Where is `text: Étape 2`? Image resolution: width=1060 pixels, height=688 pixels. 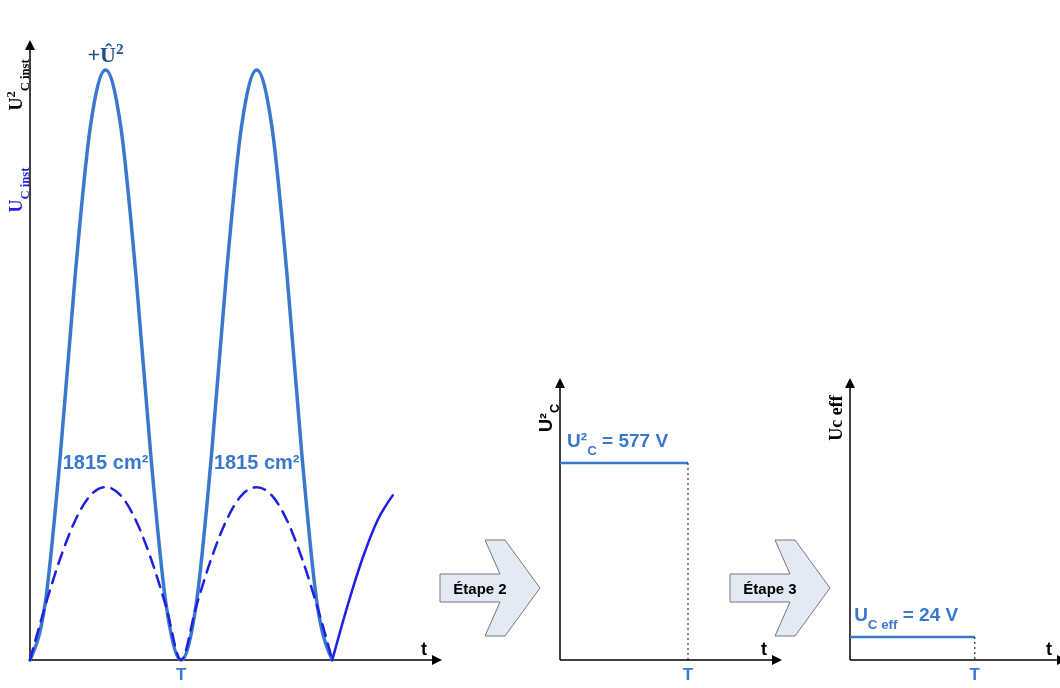 text: Étape 2 is located at coordinates (480, 588).